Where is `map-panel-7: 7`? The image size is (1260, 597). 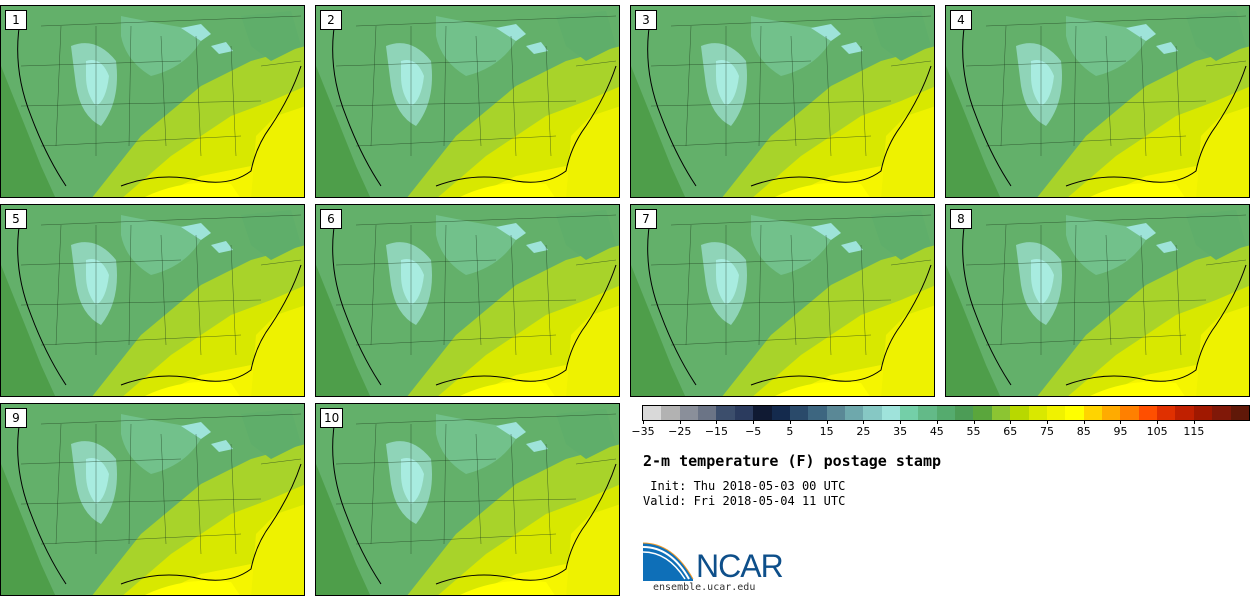 map-panel-7: 7 is located at coordinates (782, 300).